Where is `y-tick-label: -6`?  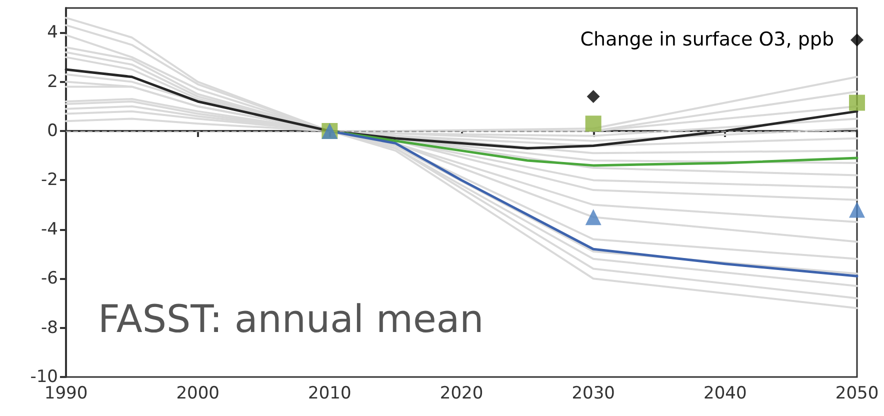
y-tick-label: -6 is located at coordinates (49, 278).